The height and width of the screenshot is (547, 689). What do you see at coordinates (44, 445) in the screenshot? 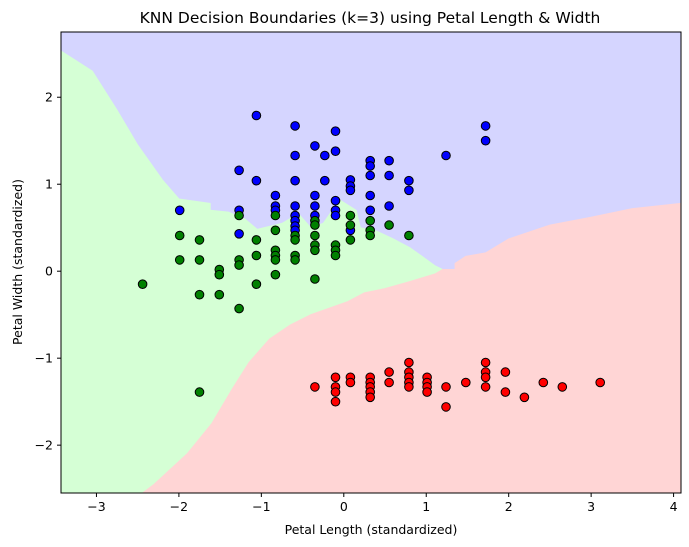
I see `y-tick-label: −2` at bounding box center [44, 445].